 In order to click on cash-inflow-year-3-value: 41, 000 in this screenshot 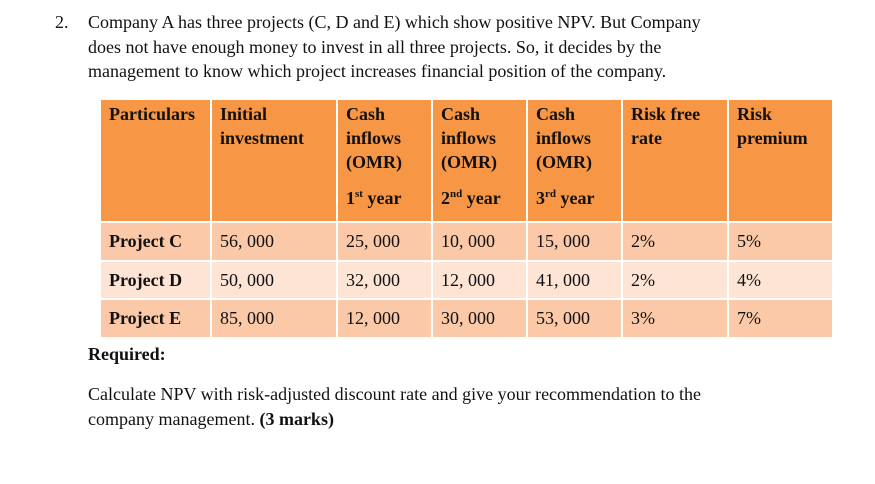, I will do `click(574, 280)`.